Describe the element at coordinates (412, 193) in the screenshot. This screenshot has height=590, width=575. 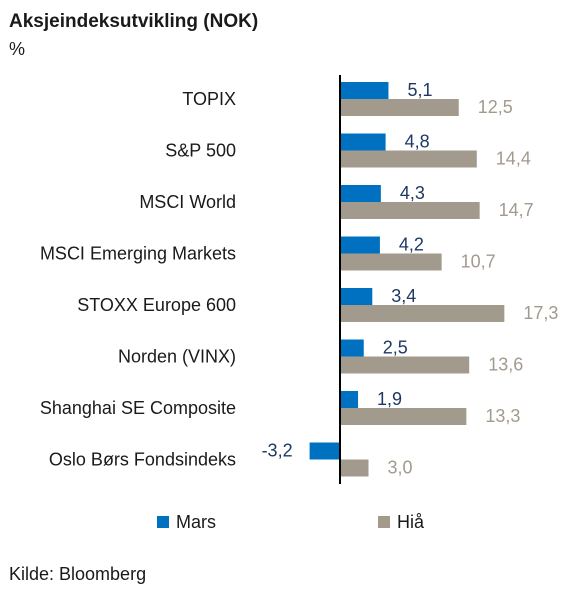
I see `data-label: 4,3` at that location.